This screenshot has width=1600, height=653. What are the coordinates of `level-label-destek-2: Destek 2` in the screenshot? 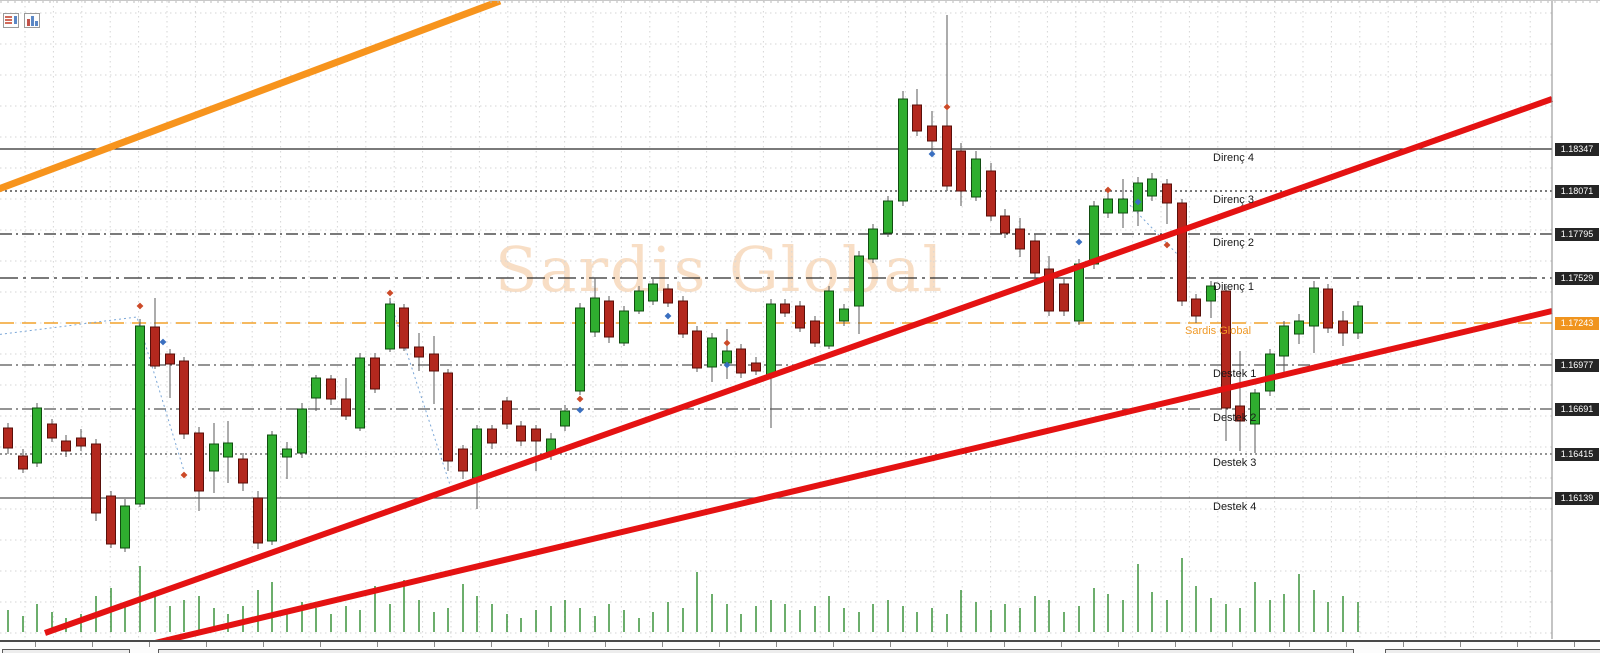 It's located at (1235, 418).